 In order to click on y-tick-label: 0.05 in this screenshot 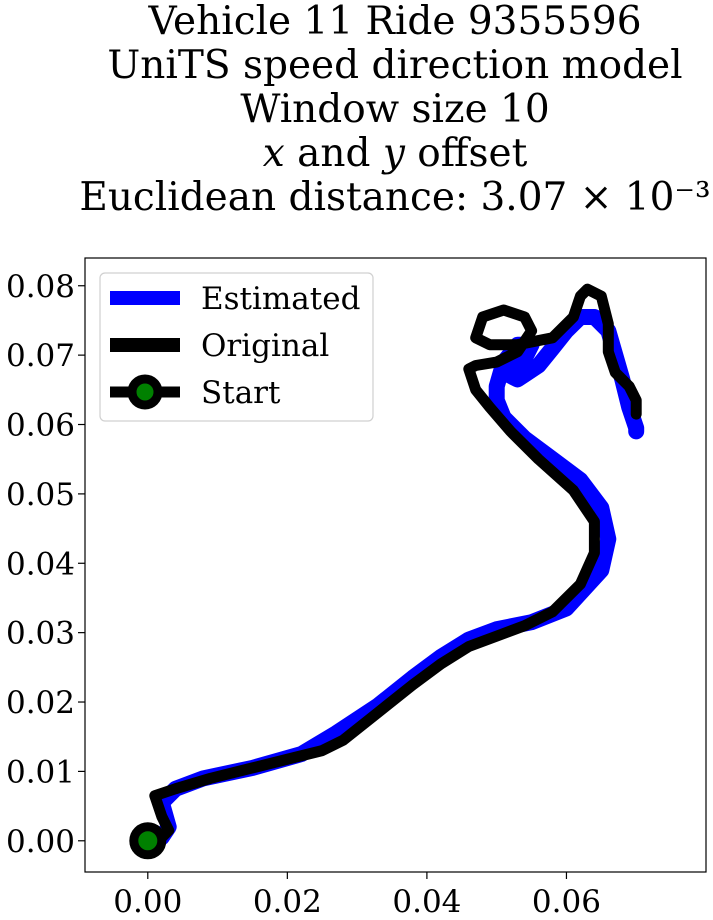, I will do `click(40, 495)`.